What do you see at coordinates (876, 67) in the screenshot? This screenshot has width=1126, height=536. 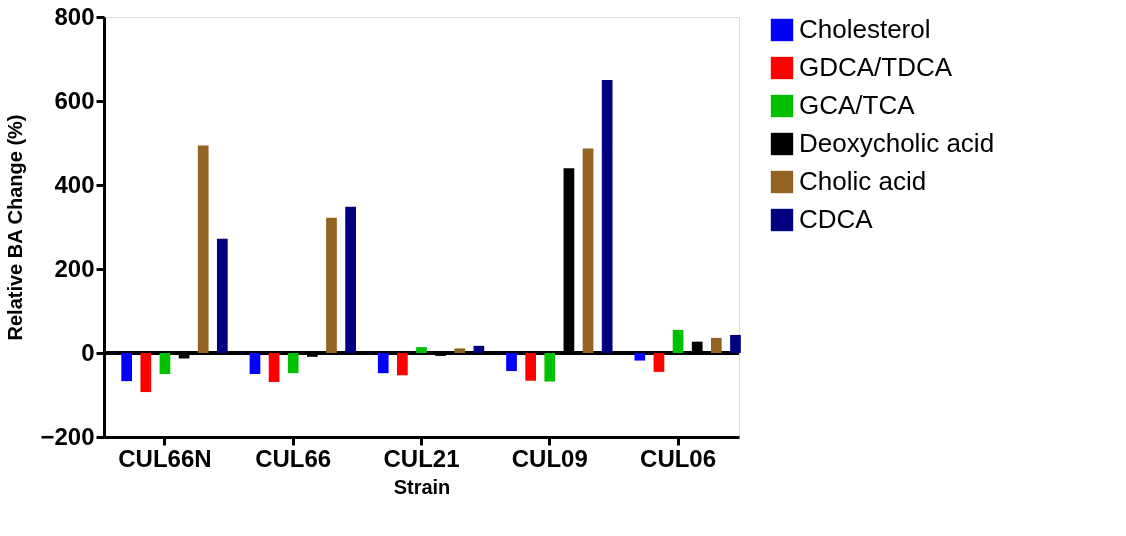 I see `legend-label: GDCA/TDCA` at bounding box center [876, 67].